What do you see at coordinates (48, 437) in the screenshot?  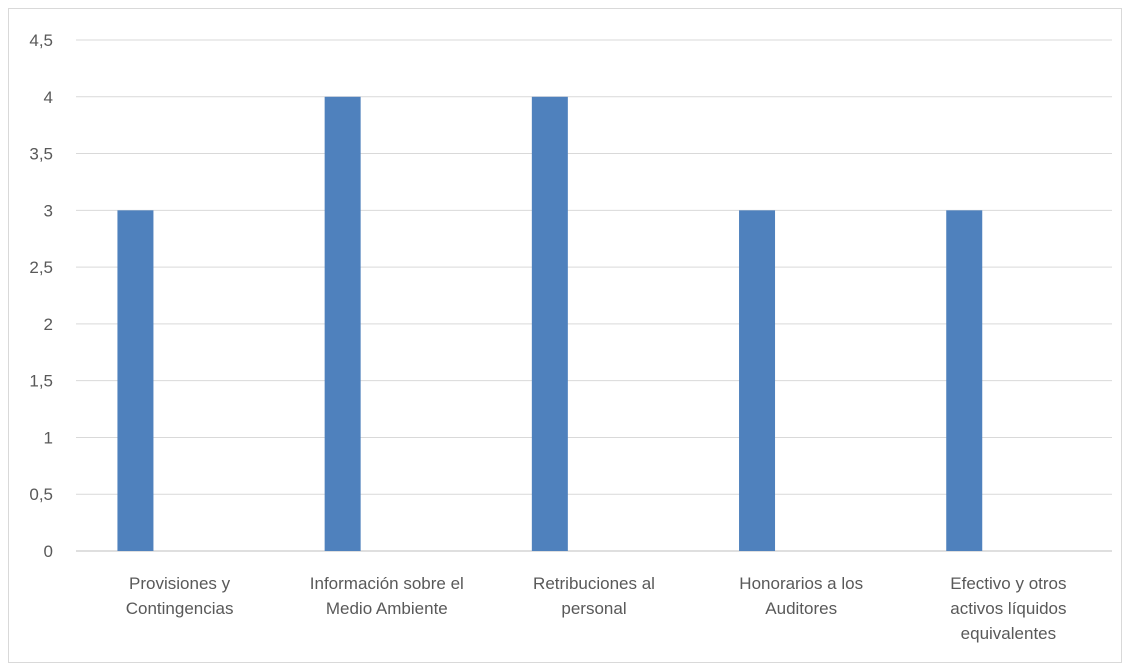 I see `y-tick-label: 1` at bounding box center [48, 437].